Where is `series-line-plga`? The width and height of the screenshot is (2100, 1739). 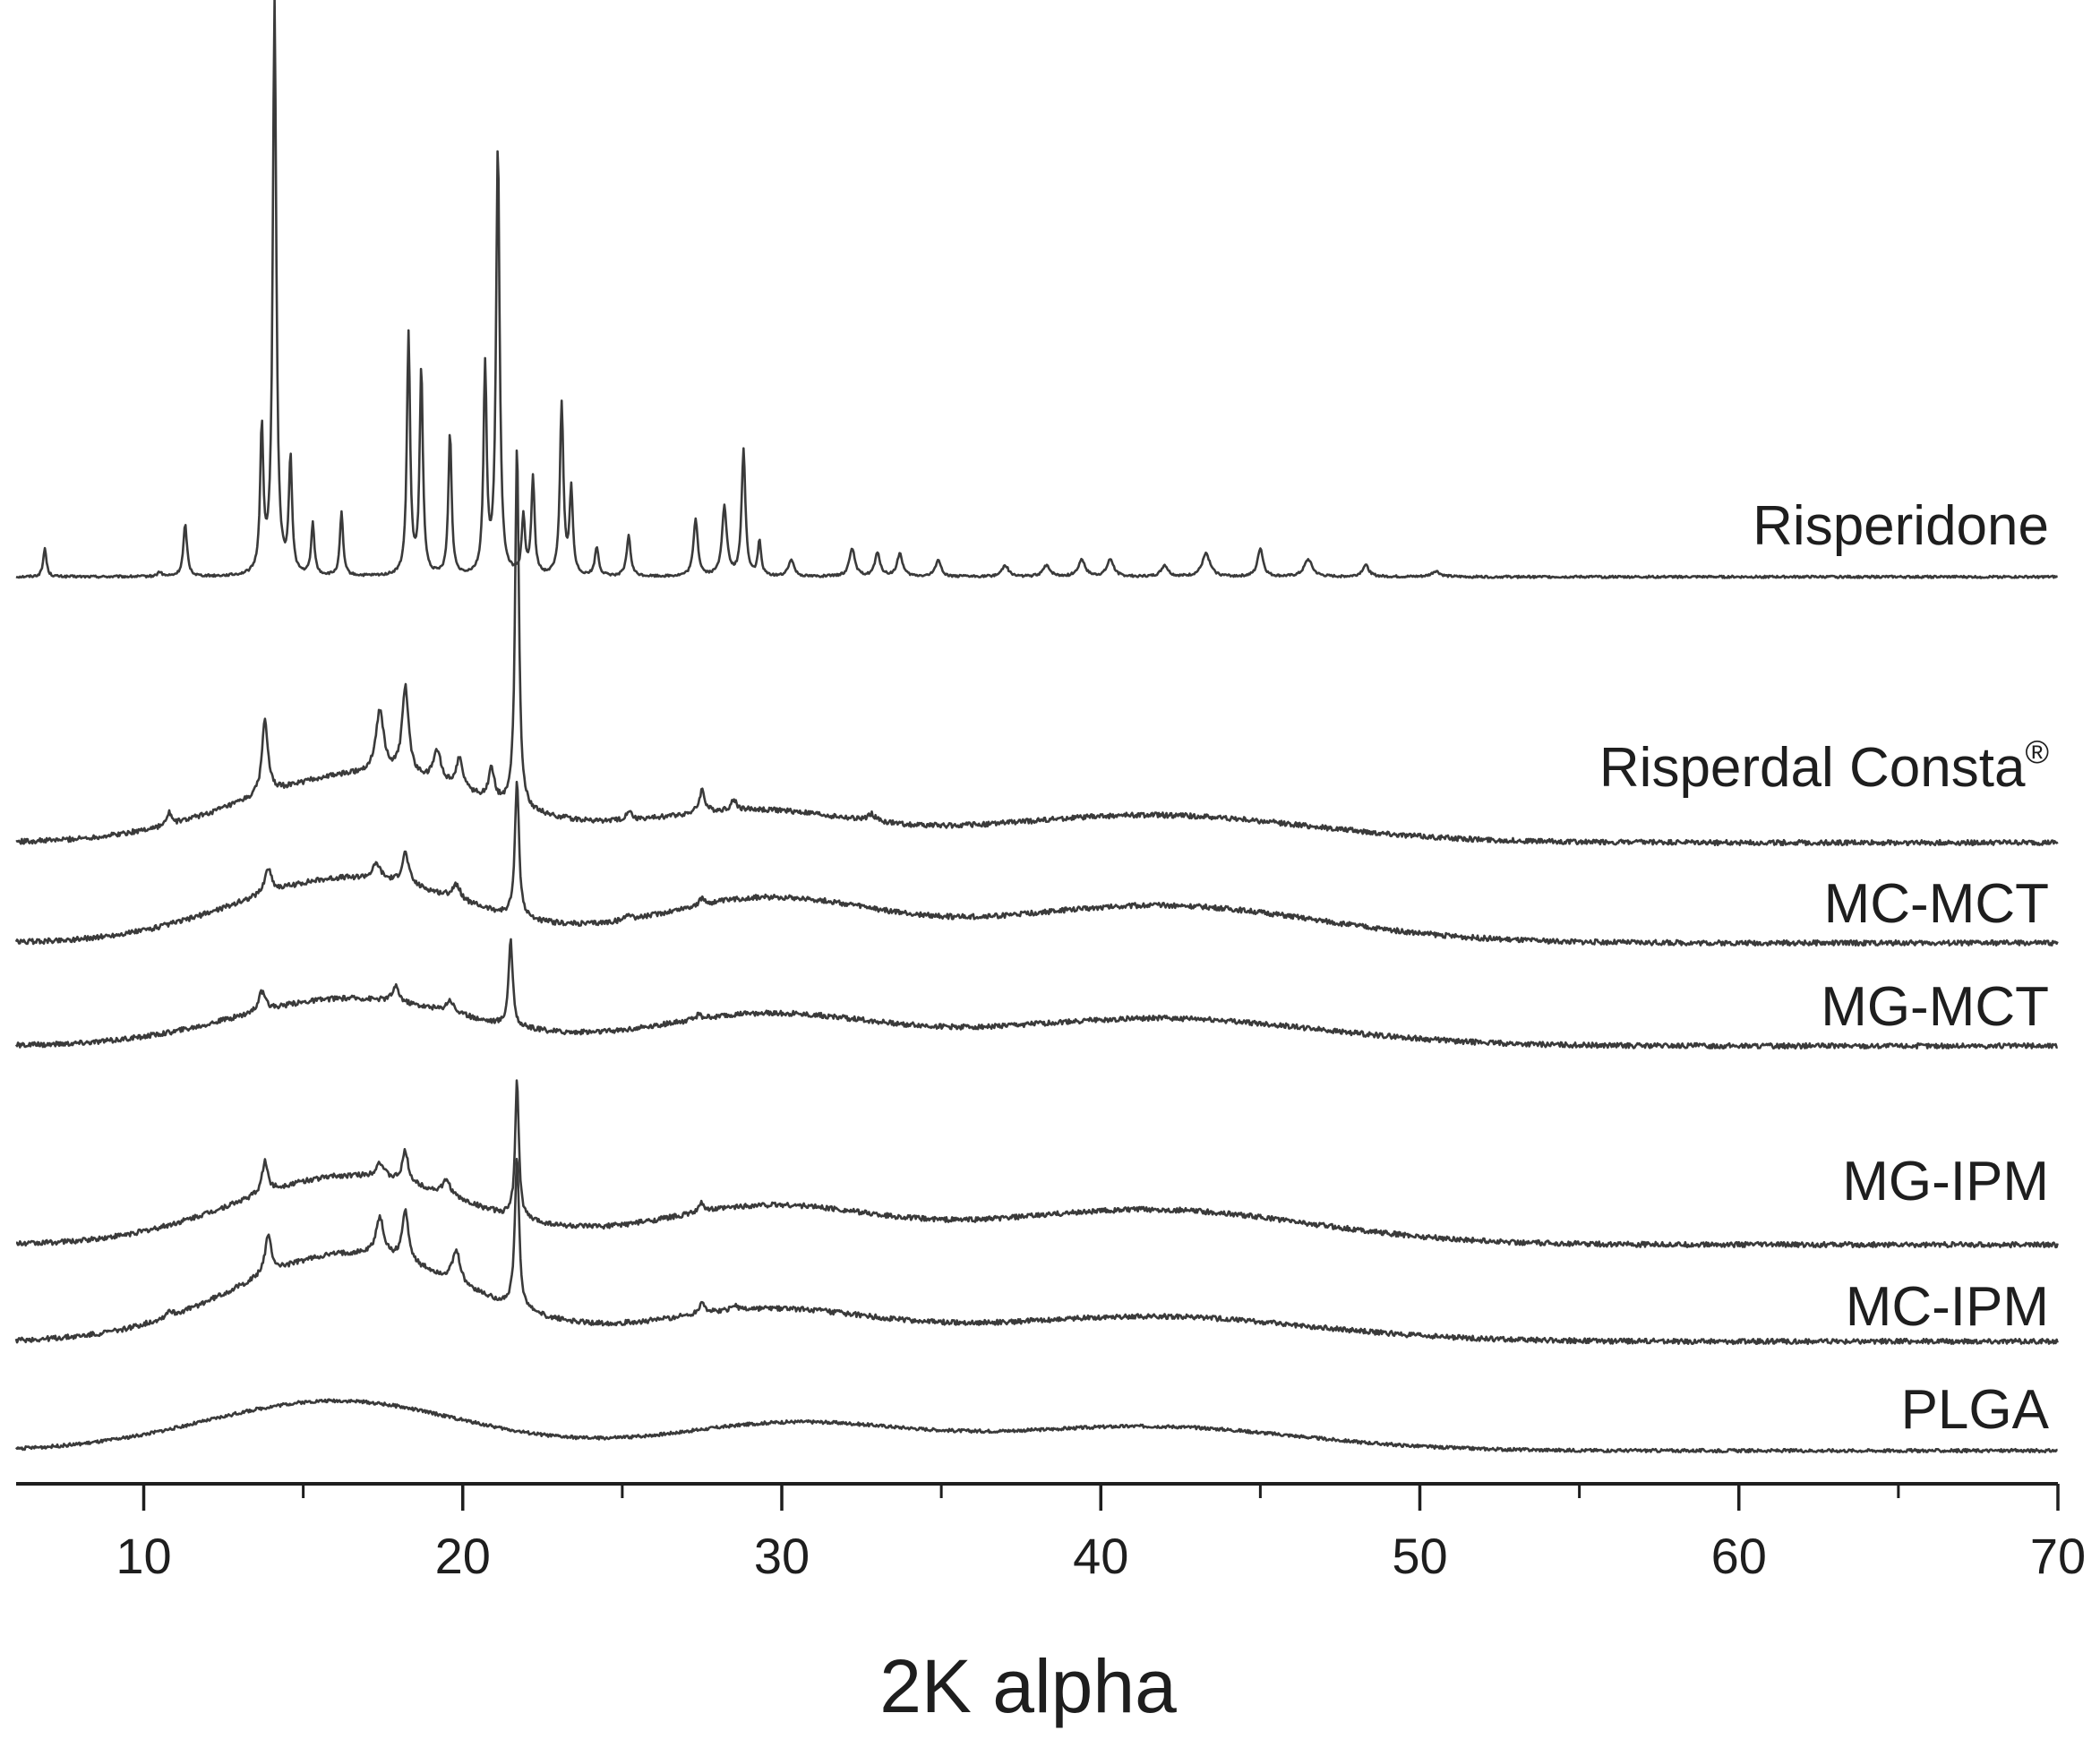
series-line-plga is located at coordinates (1036, 1426).